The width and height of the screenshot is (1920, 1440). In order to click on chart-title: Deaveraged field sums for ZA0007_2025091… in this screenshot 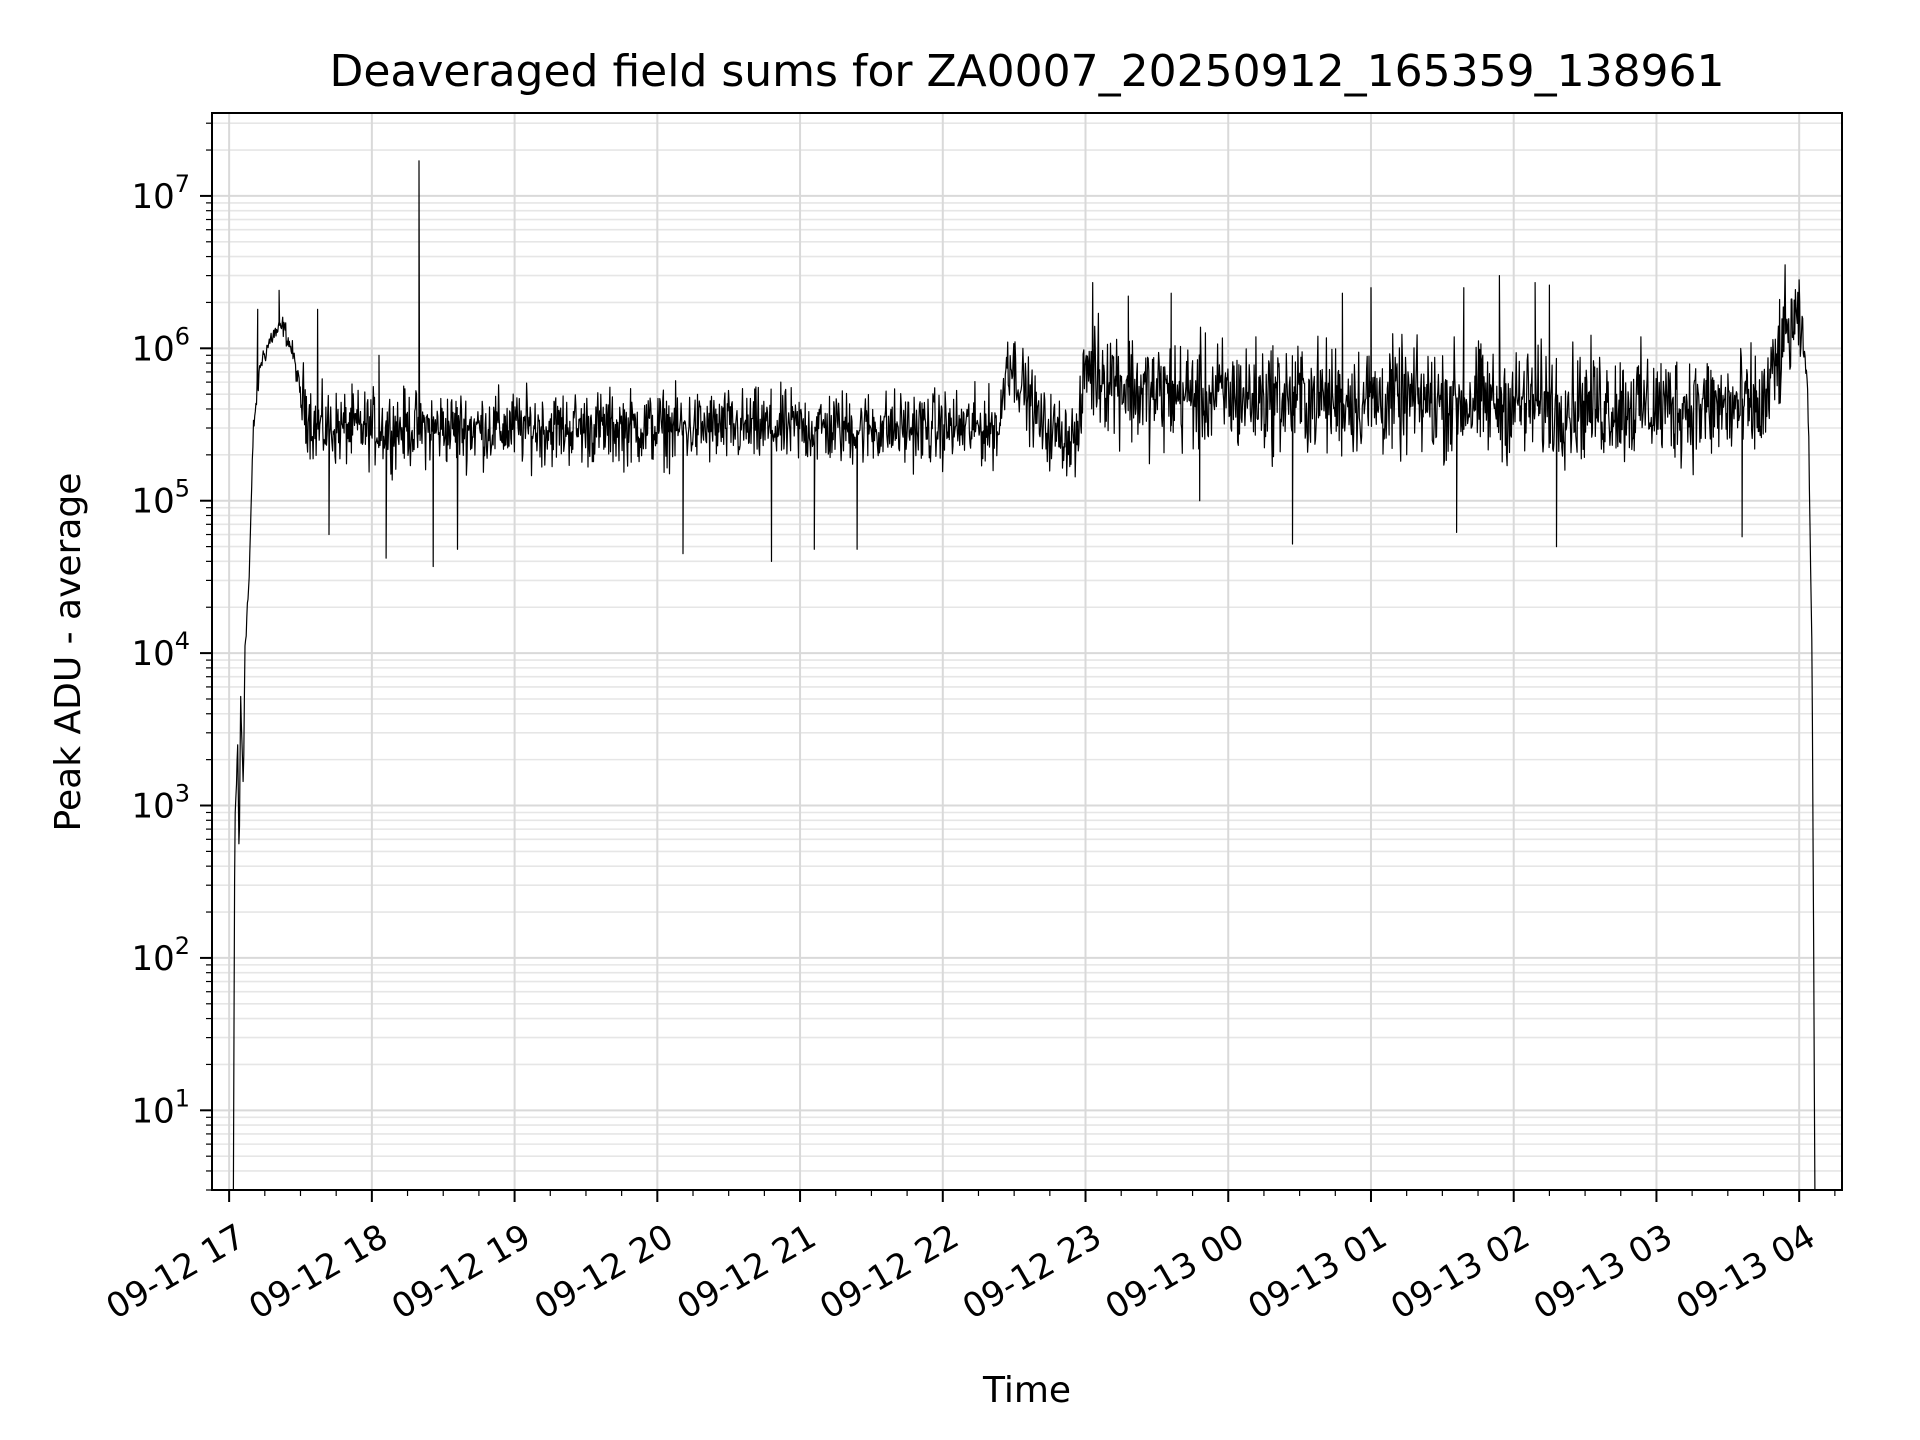, I will do `click(1026, 71)`.